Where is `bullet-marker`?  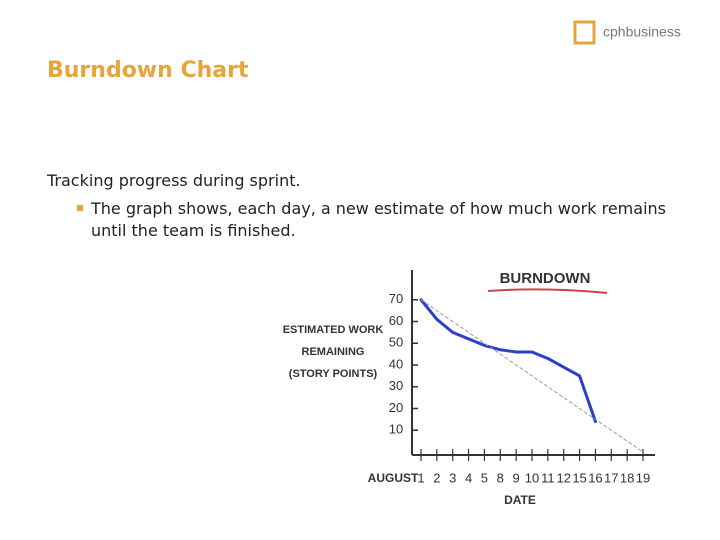 bullet-marker is located at coordinates (80, 208).